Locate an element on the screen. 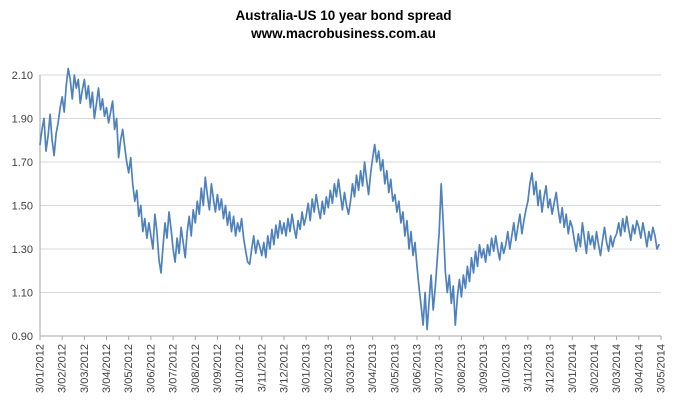 The image size is (687, 412). x-tick-label: 3/12/2013 is located at coordinates (551, 368).